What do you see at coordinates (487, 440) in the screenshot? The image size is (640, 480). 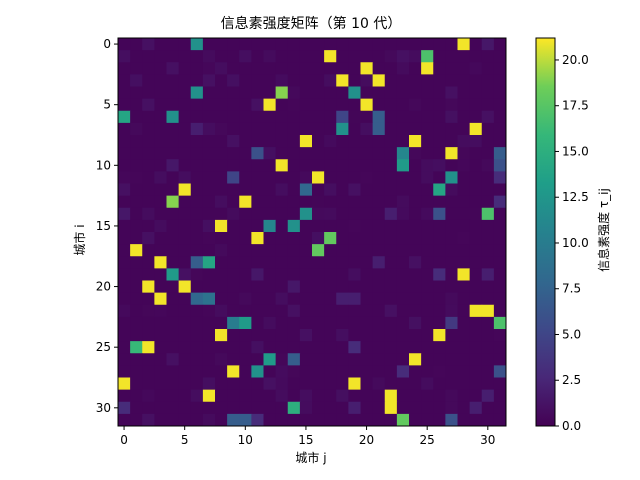 I see `x-tick-label: 30` at bounding box center [487, 440].